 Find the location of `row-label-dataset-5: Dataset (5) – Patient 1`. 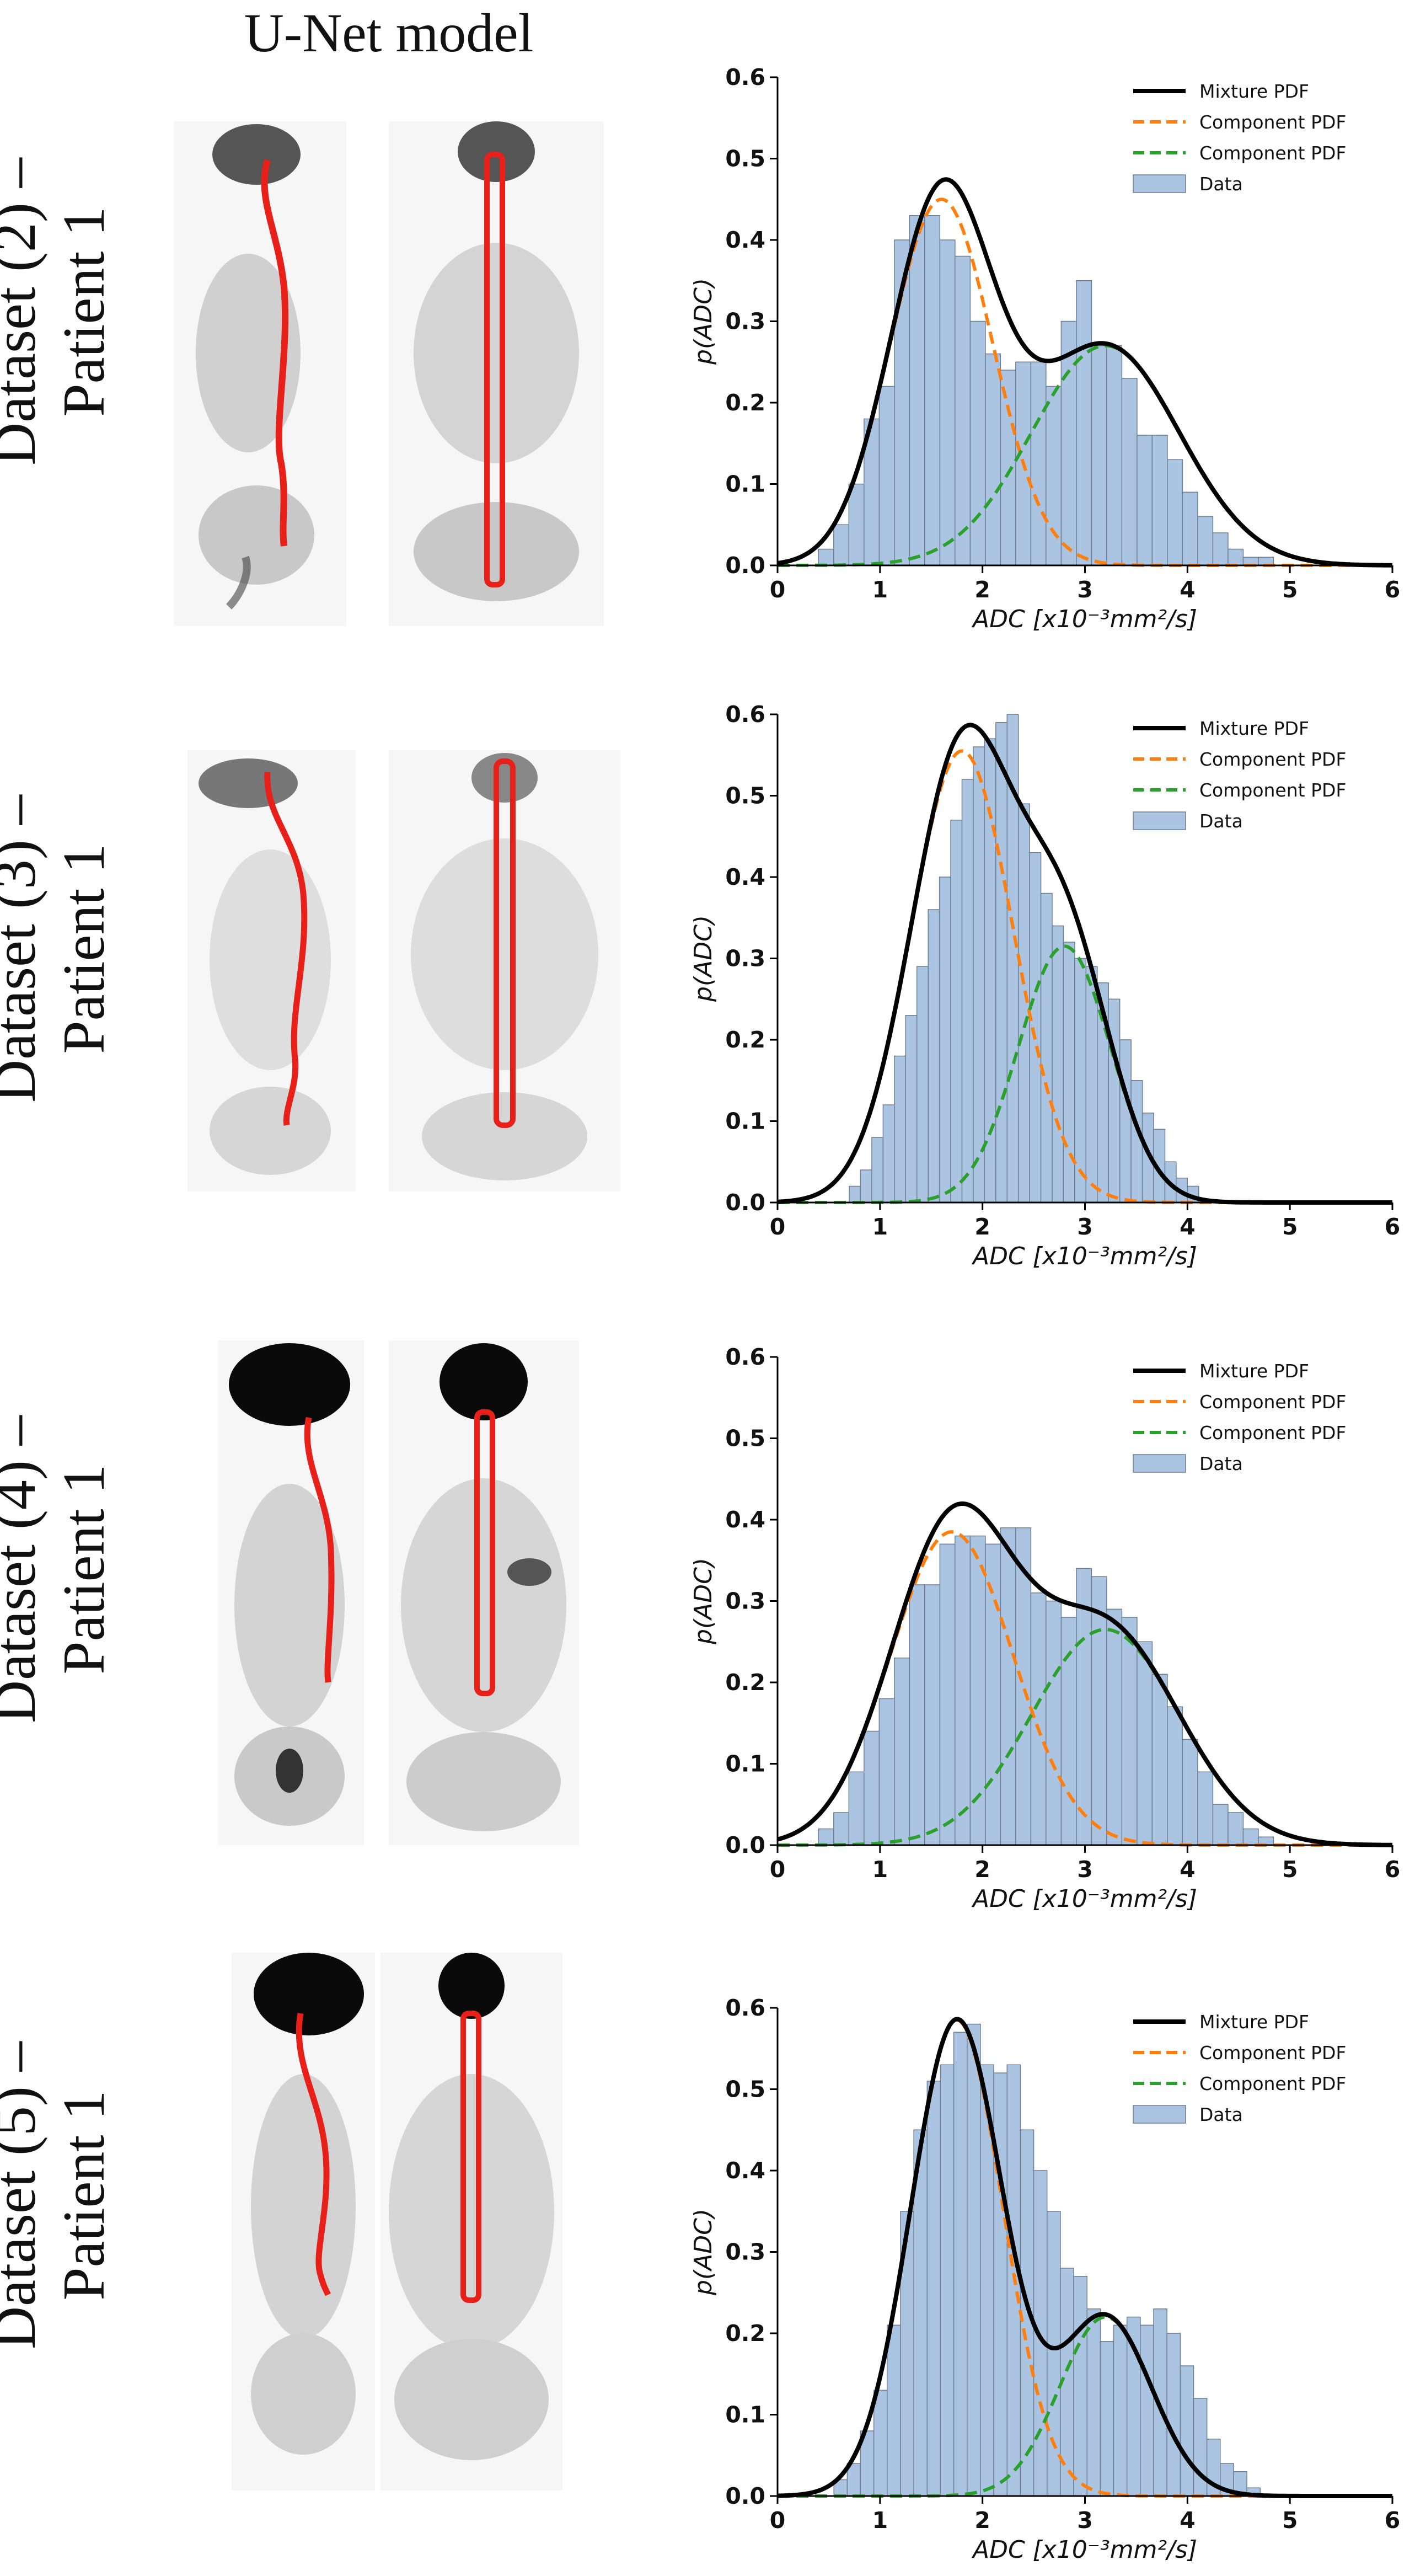

row-label-dataset-5: Dataset (5) – Patient 1 is located at coordinates (67, 2195).